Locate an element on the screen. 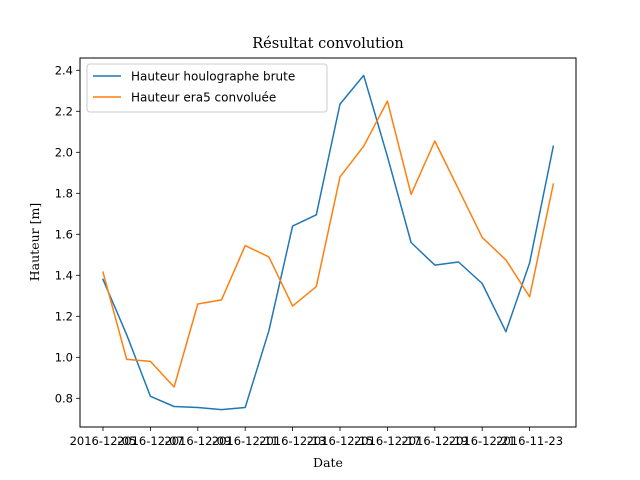 Image resolution: width=640 pixels, height=480 pixels. legend-label: Hauteur houlographe brute is located at coordinates (213, 77).